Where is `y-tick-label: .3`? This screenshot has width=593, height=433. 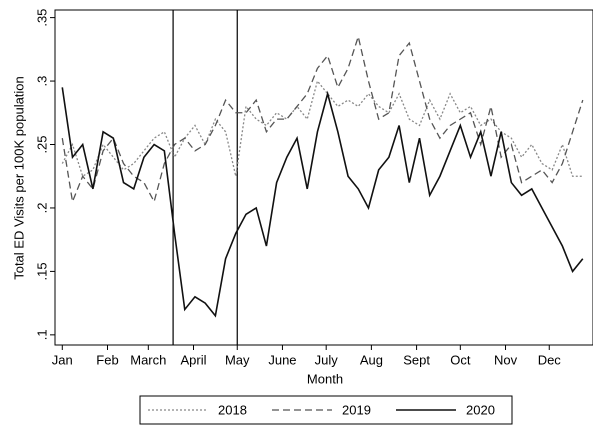 y-tick-label: .3 is located at coordinates (41, 81).